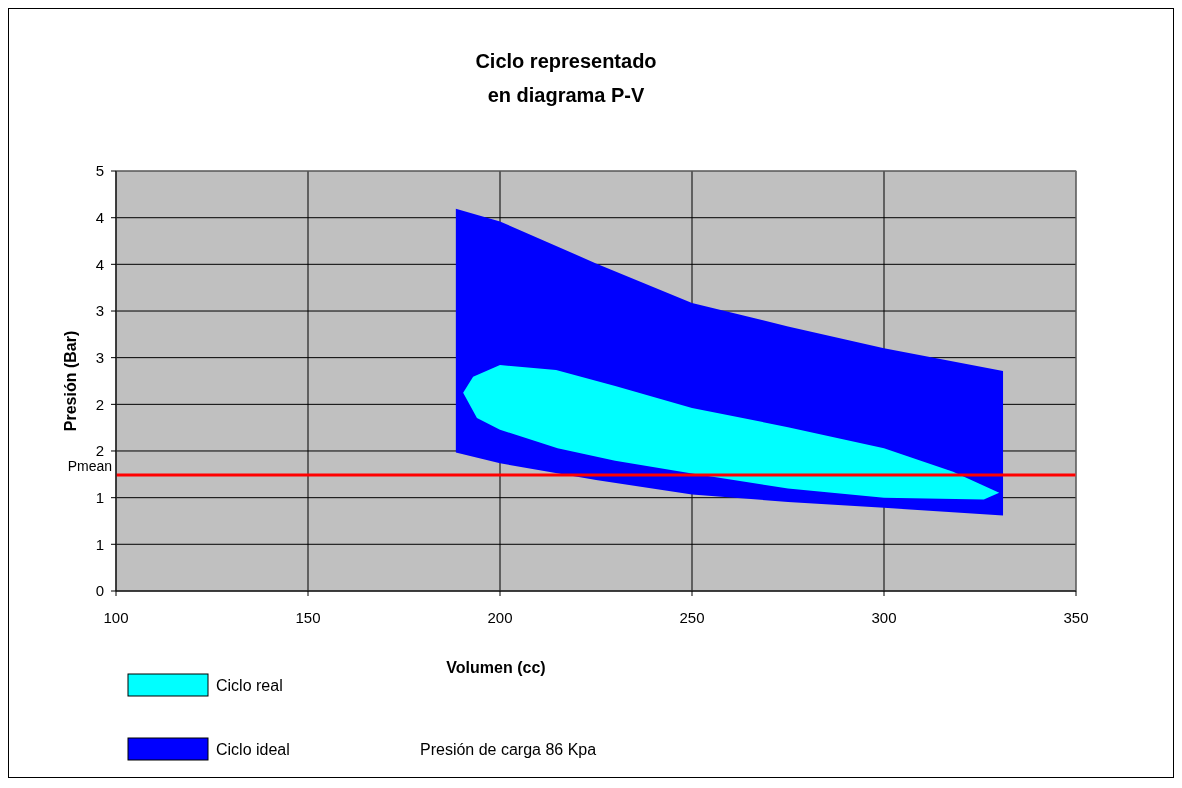 The width and height of the screenshot is (1182, 788). I want to click on chart-title: Ciclo representado en diagrama P-V, so click(566, 78).